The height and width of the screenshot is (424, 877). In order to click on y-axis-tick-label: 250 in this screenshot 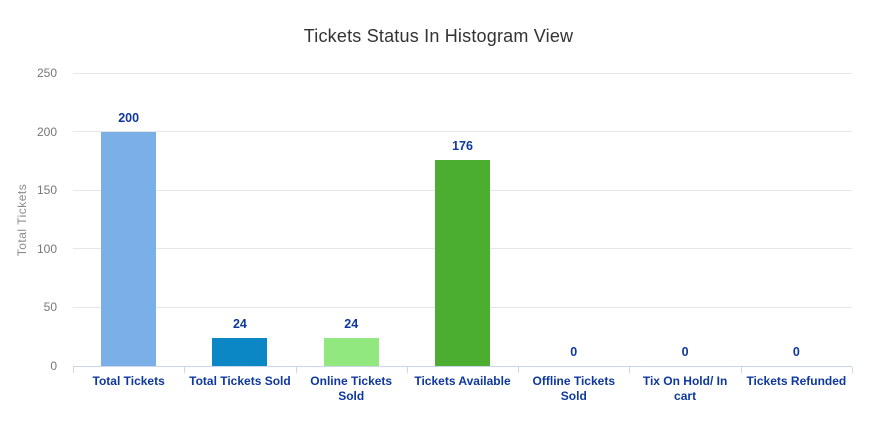, I will do `click(46, 73)`.